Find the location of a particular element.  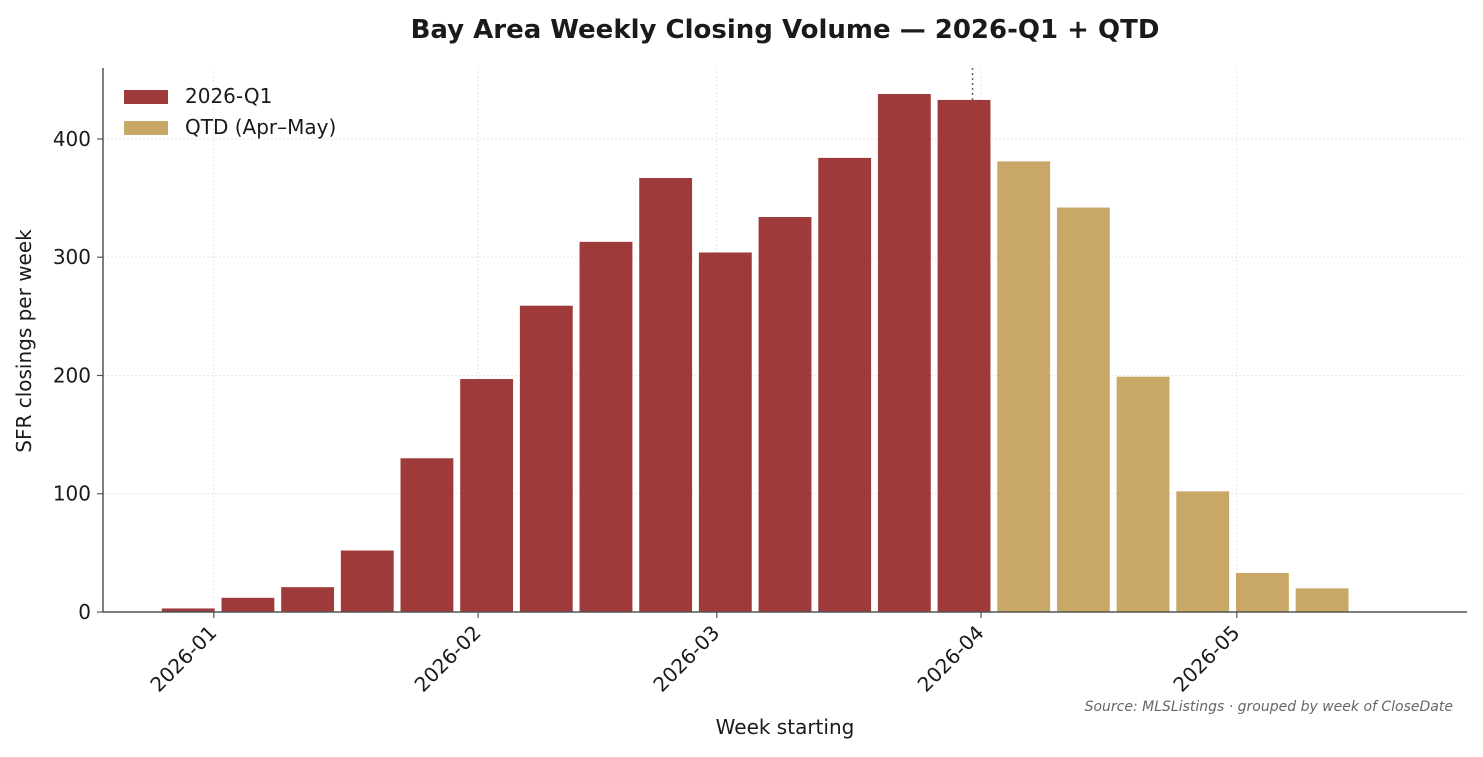

y-tick-label: 200 is located at coordinates (72, 375).